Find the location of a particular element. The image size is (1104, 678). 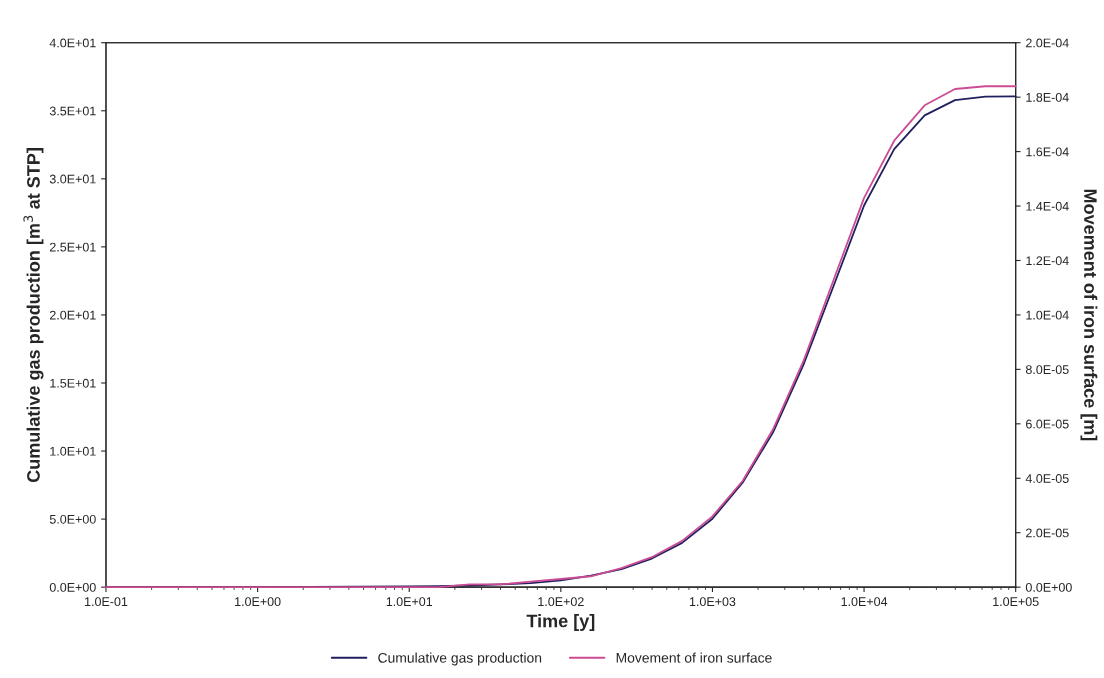

y2-tick-label: 1.4E-04 is located at coordinates (1047, 206).